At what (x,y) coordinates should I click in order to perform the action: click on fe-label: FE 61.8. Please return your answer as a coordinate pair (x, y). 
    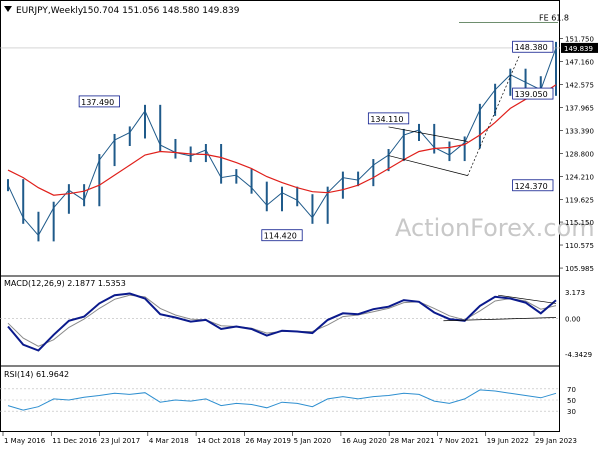
    Looking at the image, I should click on (554, 18).